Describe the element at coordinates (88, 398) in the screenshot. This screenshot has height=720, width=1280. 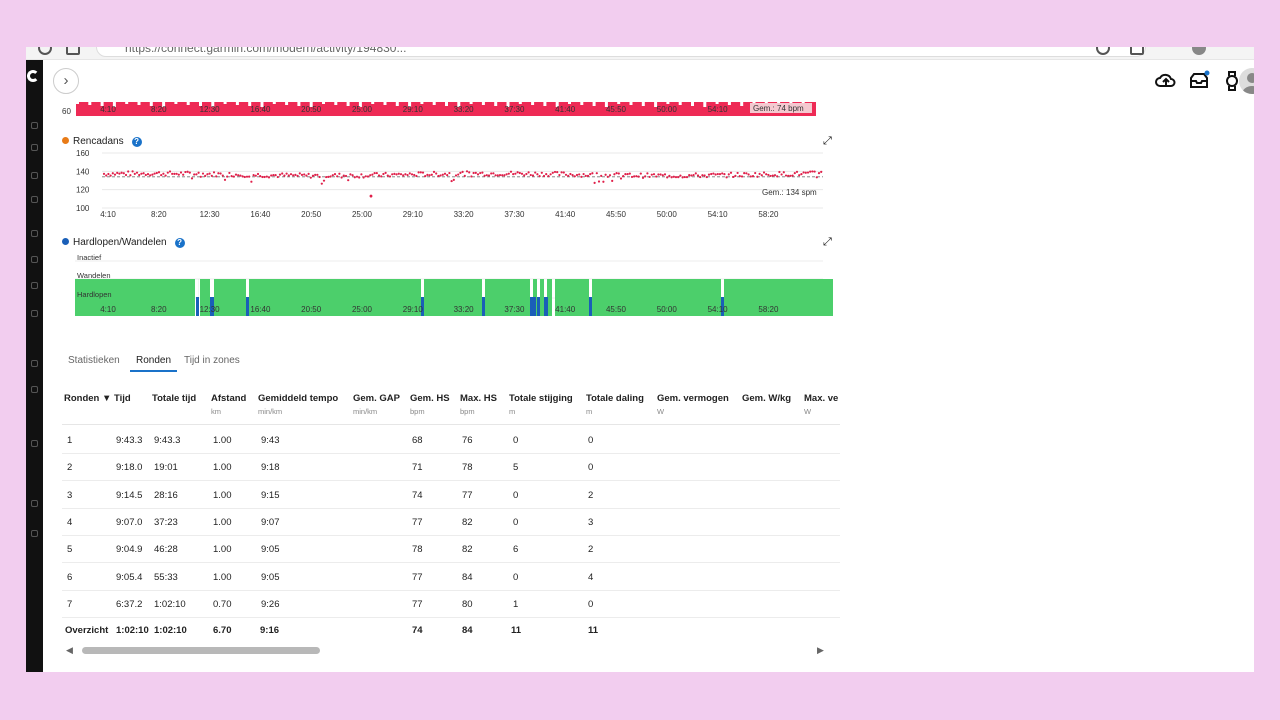
I see `column-header: Ronden ▼` at that location.